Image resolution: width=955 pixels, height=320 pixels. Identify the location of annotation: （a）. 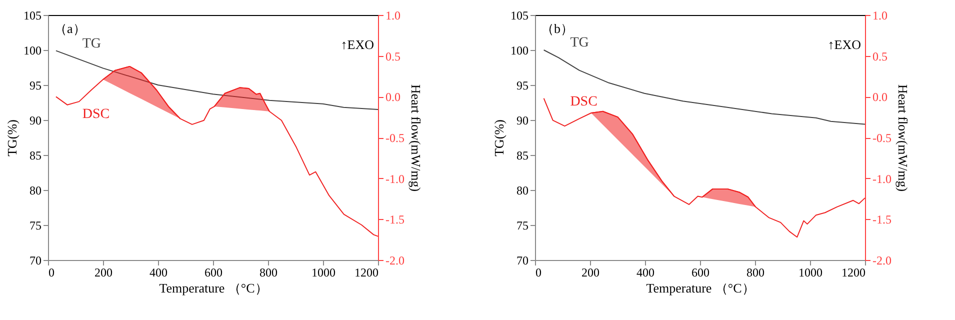
(70, 28).